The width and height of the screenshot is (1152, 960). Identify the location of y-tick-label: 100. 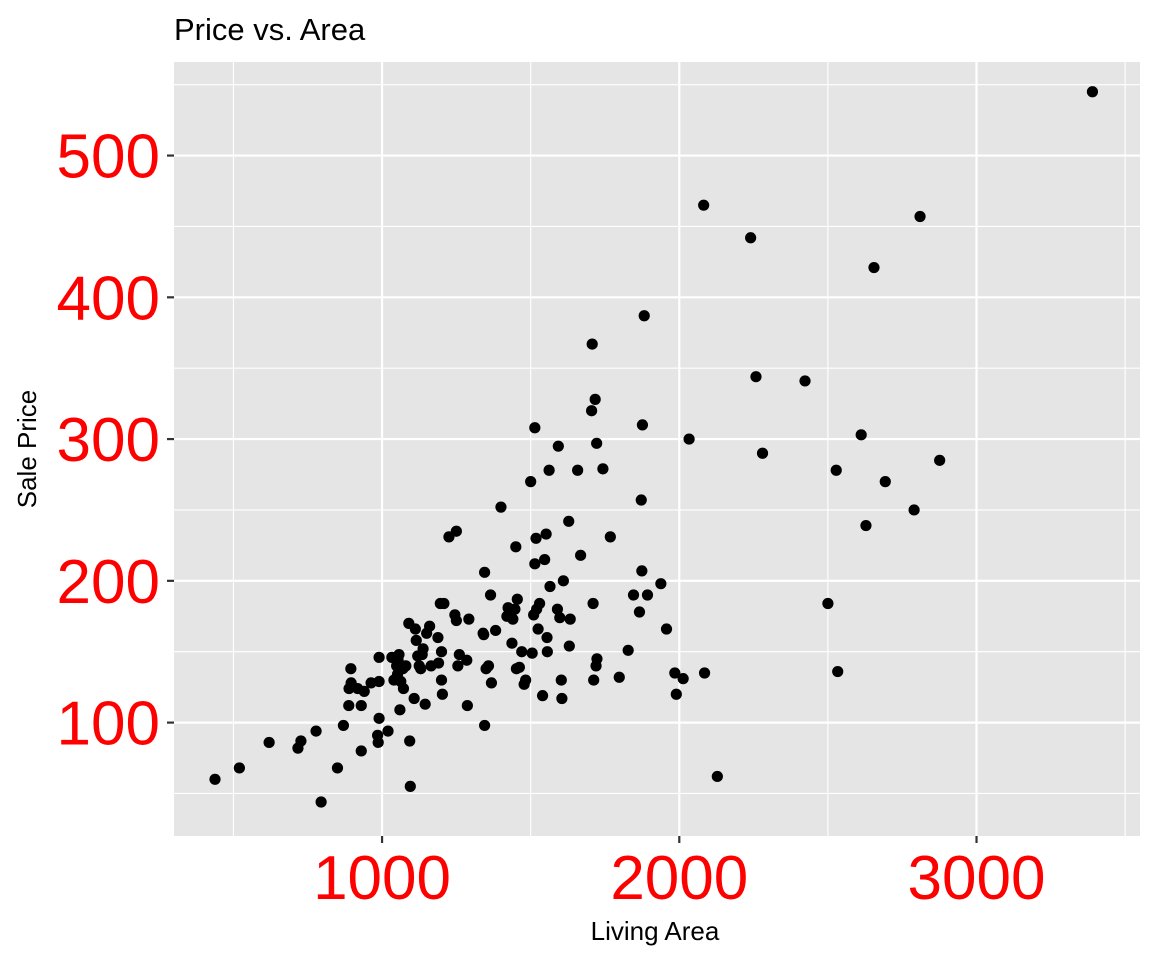
(108, 724).